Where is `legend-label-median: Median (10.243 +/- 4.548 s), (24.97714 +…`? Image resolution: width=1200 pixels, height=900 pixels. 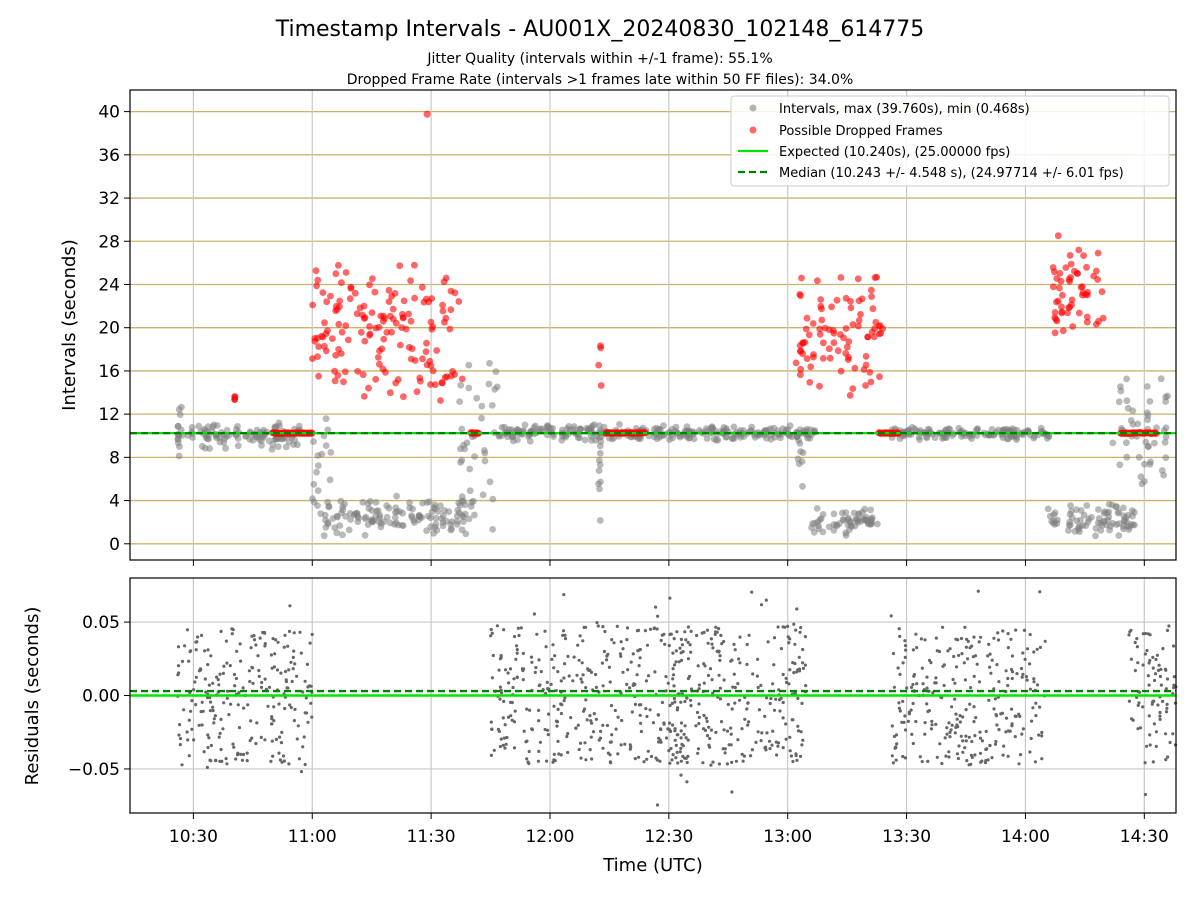 legend-label-median: Median (10.243 +/- 4.548 s), (24.97714 +… is located at coordinates (951, 173).